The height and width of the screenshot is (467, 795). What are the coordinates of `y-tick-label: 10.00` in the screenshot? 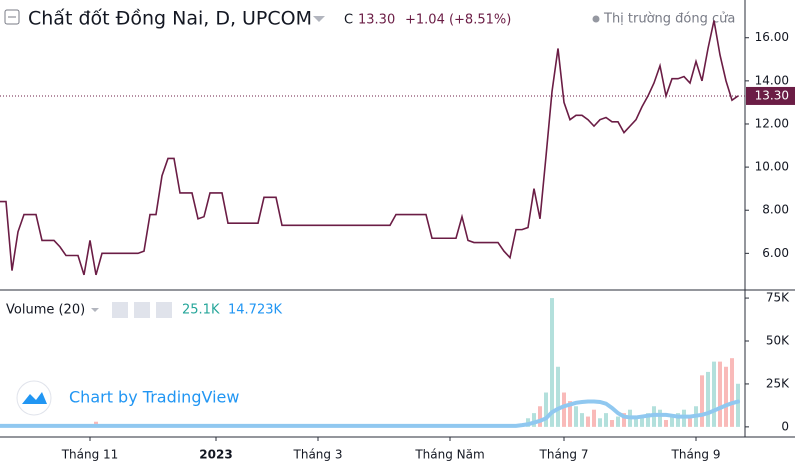 It's located at (772, 167).